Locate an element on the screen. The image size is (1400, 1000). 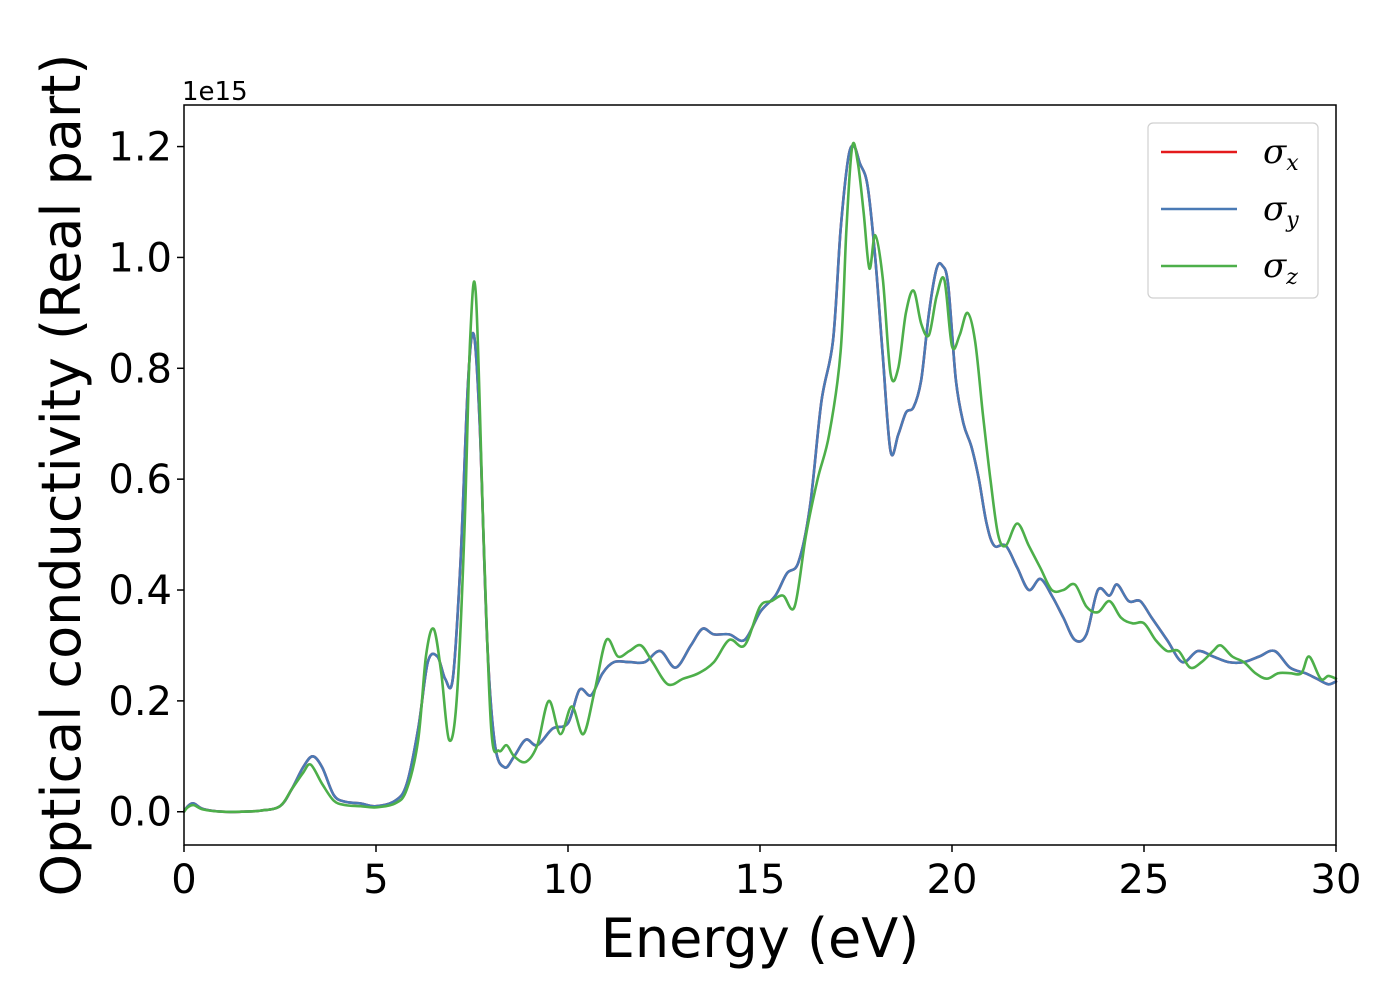
x-axis-title: Energy (eV) is located at coordinates (760, 938).